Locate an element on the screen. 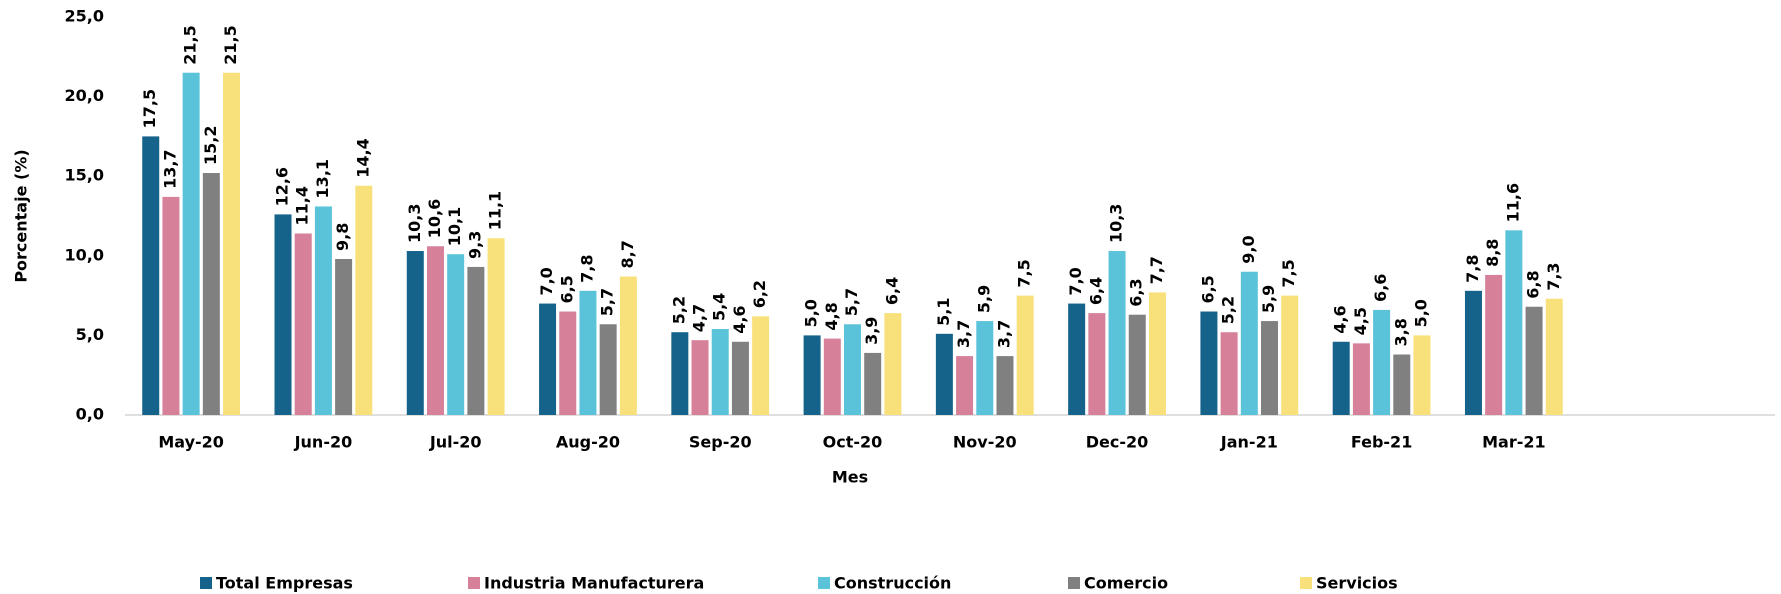 The height and width of the screenshot is (594, 1781). data-label: 9,3 is located at coordinates (474, 245).